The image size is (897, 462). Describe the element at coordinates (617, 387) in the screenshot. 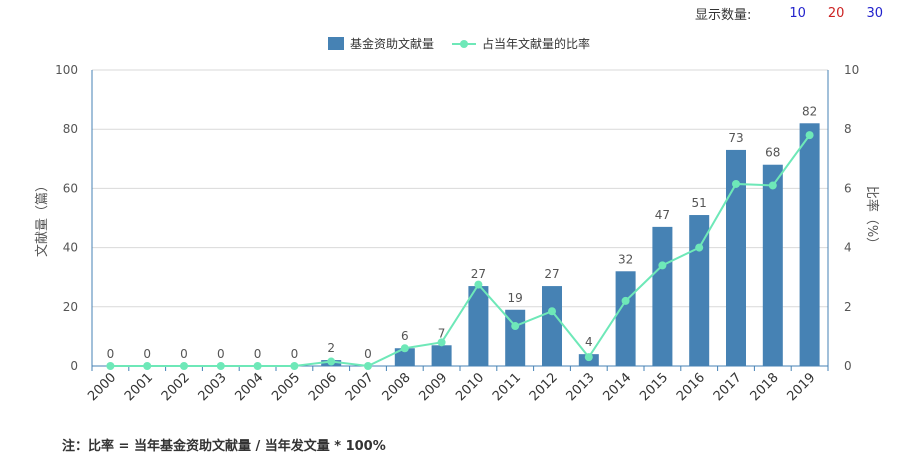

I see `x-tick-label: 2014` at that location.